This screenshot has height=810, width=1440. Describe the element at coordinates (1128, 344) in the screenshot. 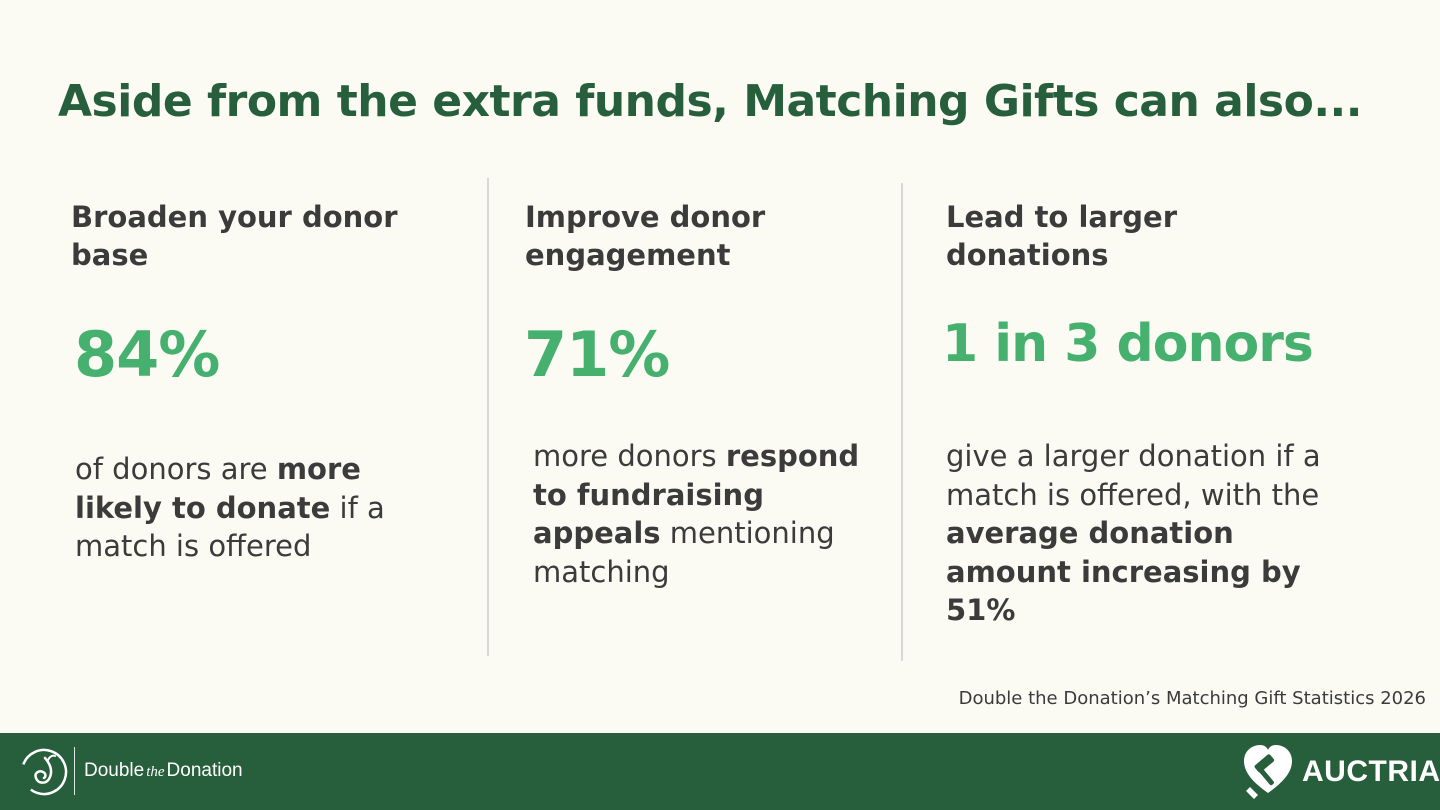

I see `stat-value: 1 in 3 donors` at that location.